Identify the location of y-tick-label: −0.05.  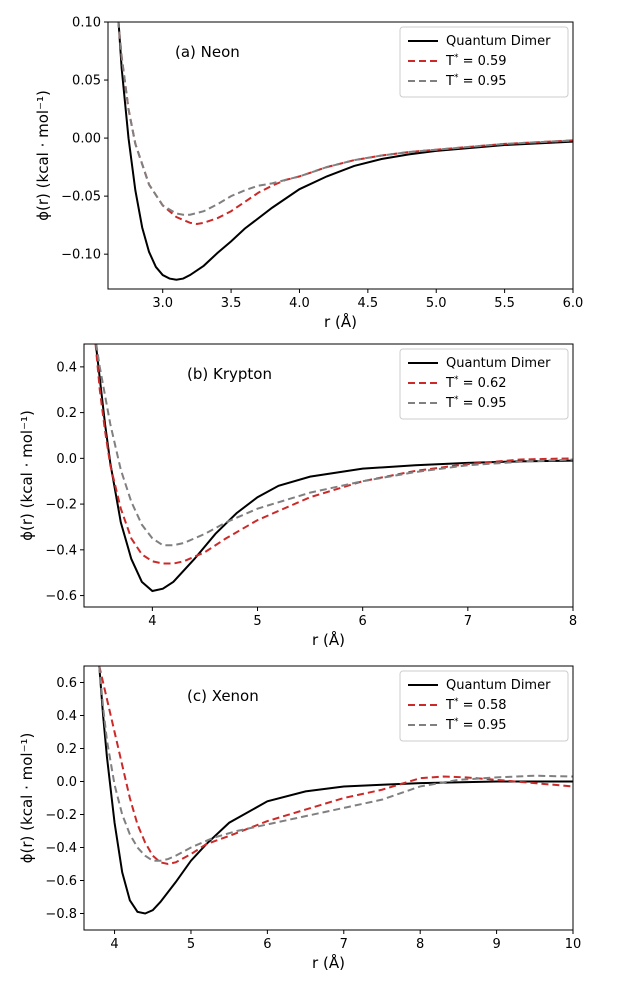
(81, 197).